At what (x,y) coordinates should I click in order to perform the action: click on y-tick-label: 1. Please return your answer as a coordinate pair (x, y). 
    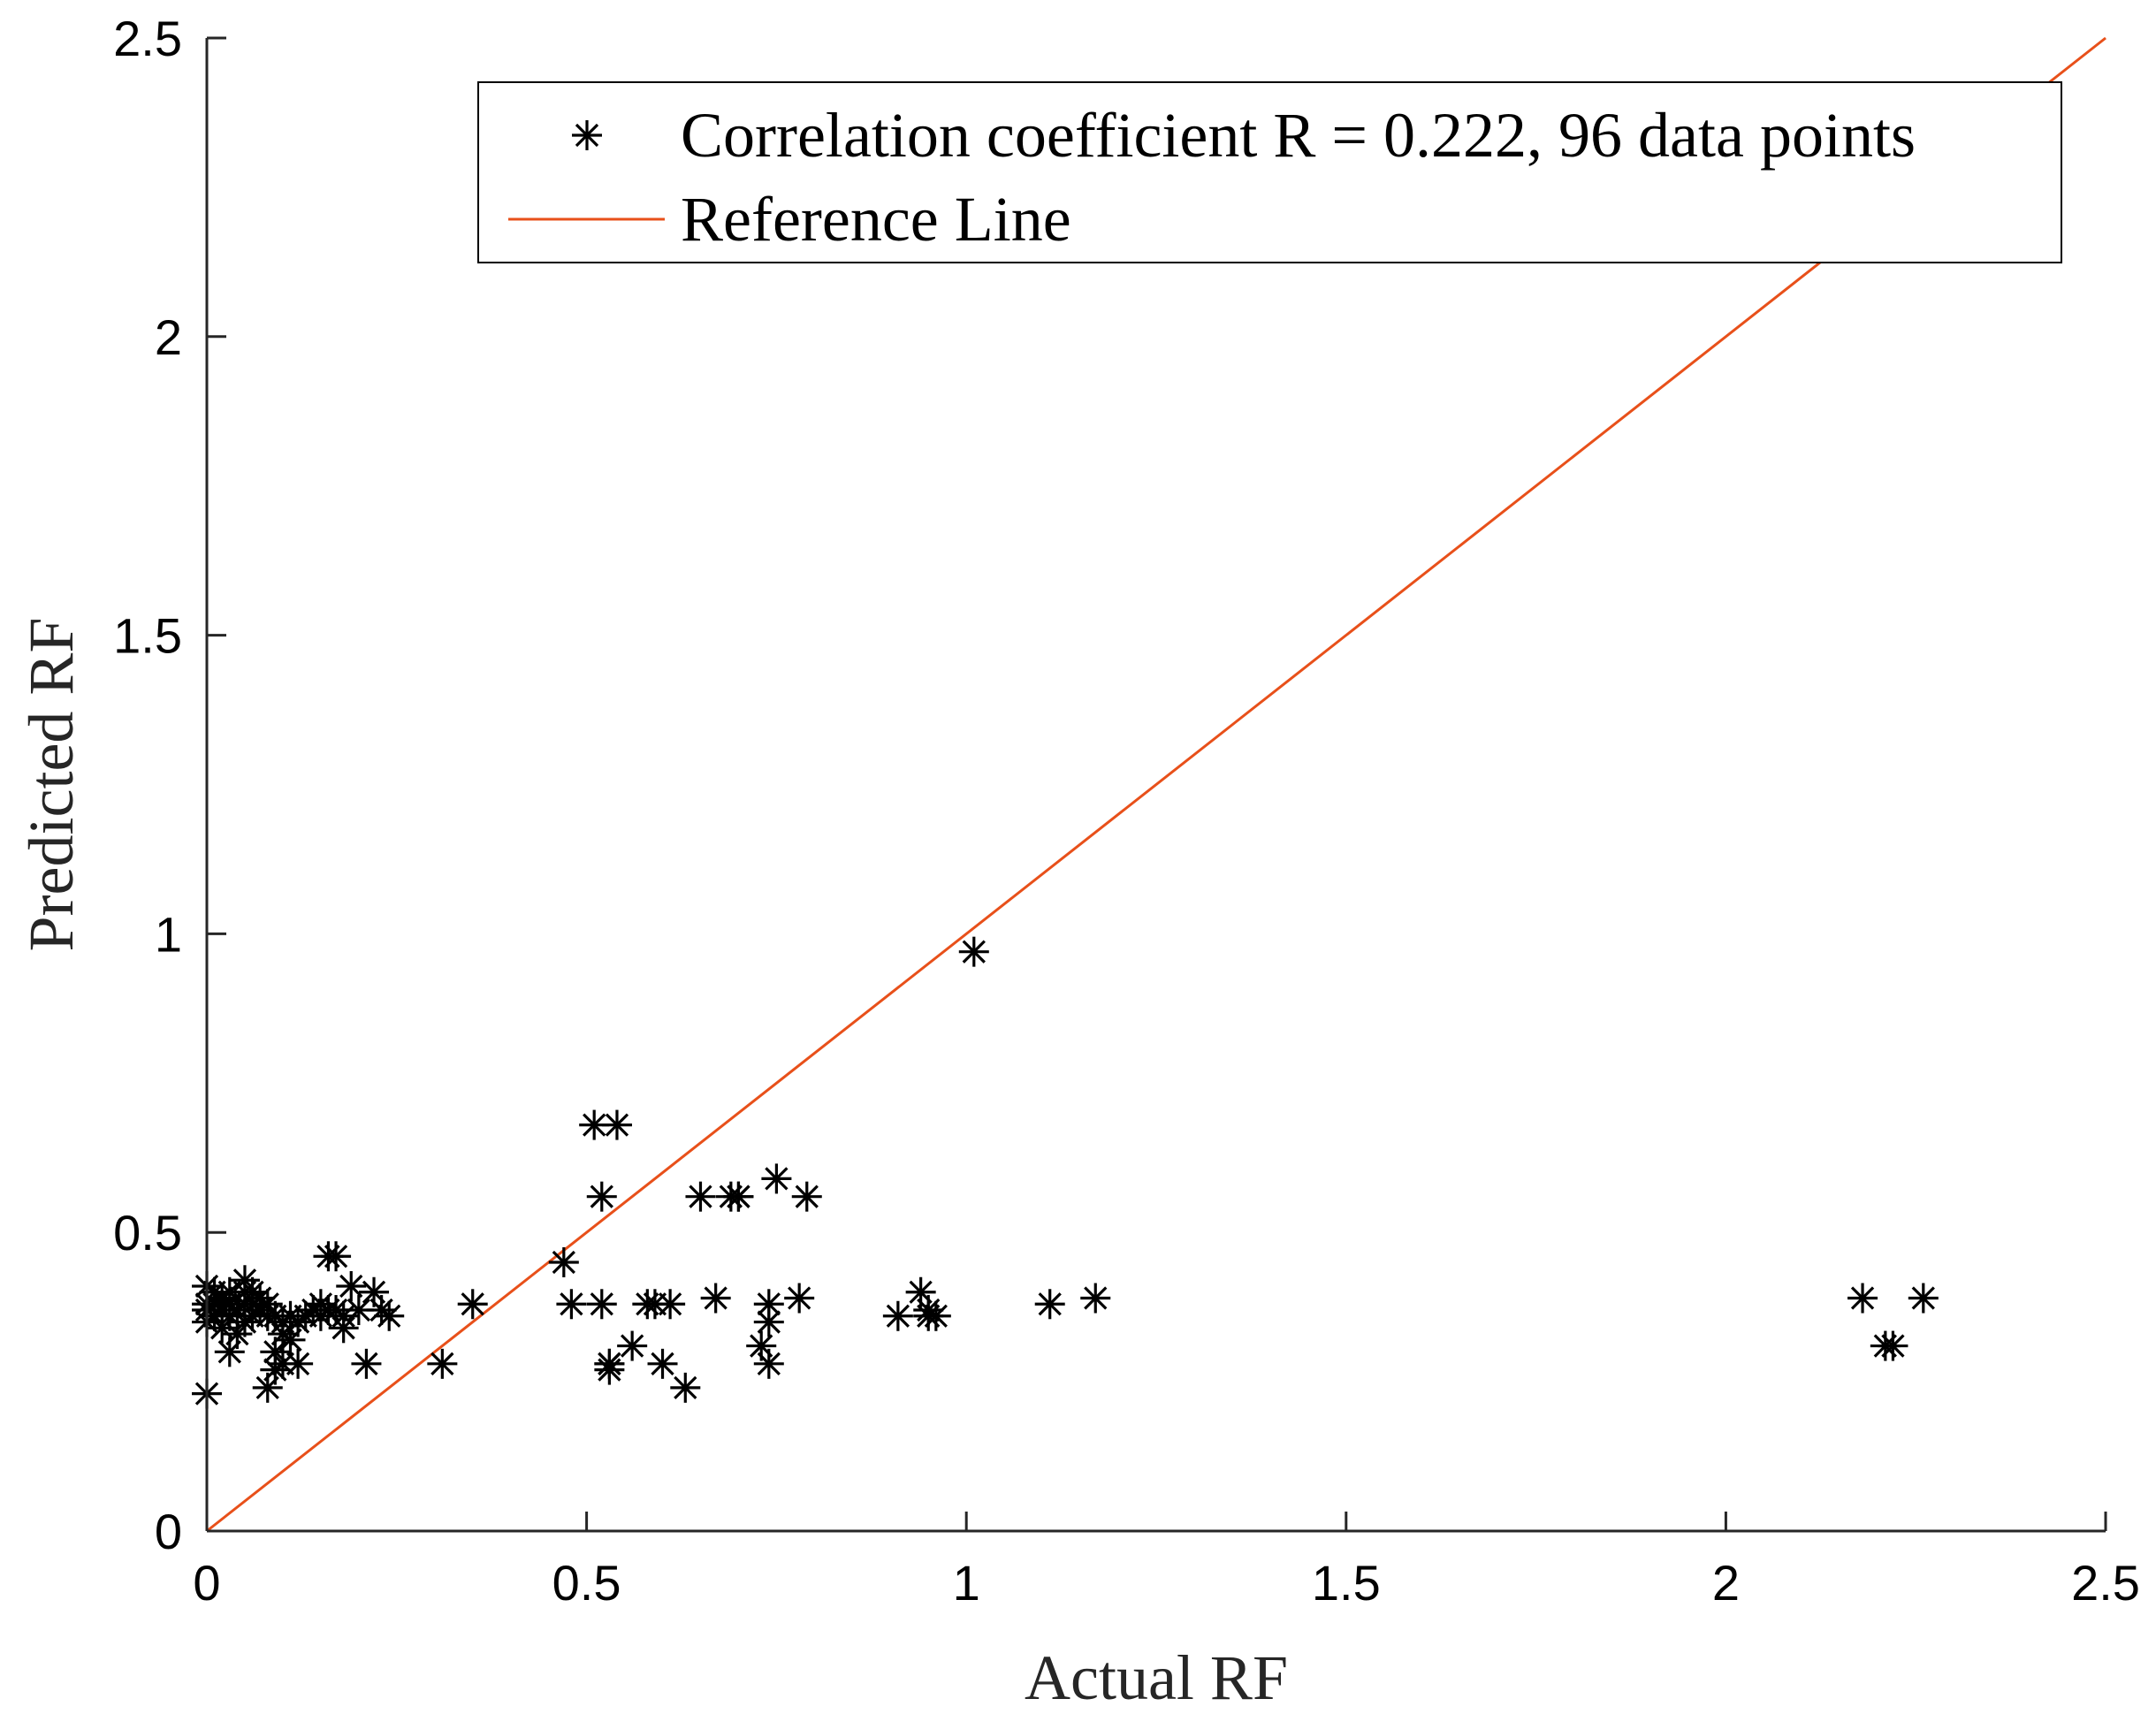
    Looking at the image, I should click on (168, 934).